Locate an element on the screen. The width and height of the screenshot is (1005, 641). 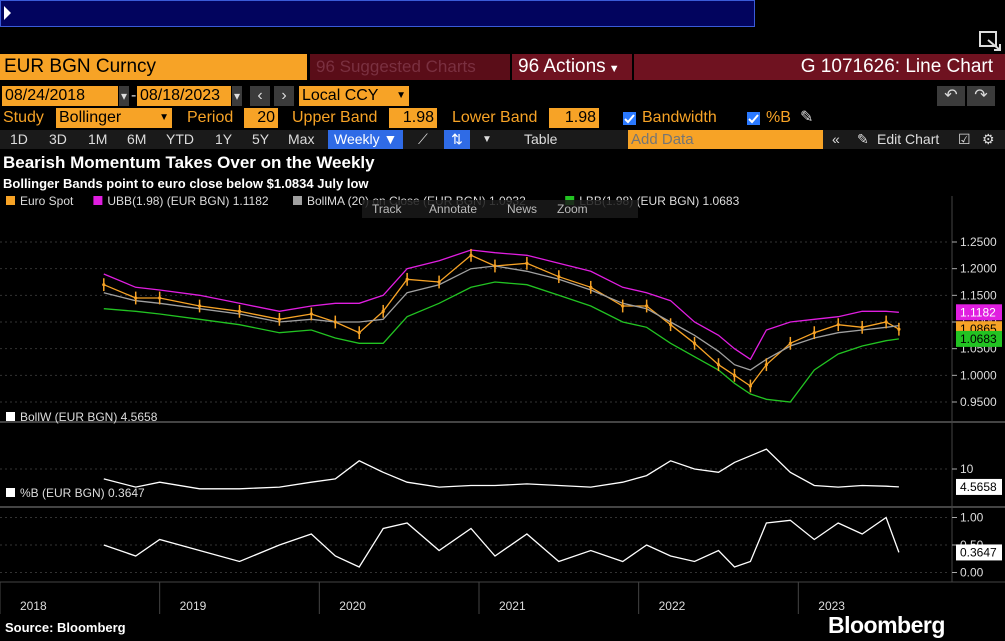
study-value: Bollinger is located at coordinates (90, 117).